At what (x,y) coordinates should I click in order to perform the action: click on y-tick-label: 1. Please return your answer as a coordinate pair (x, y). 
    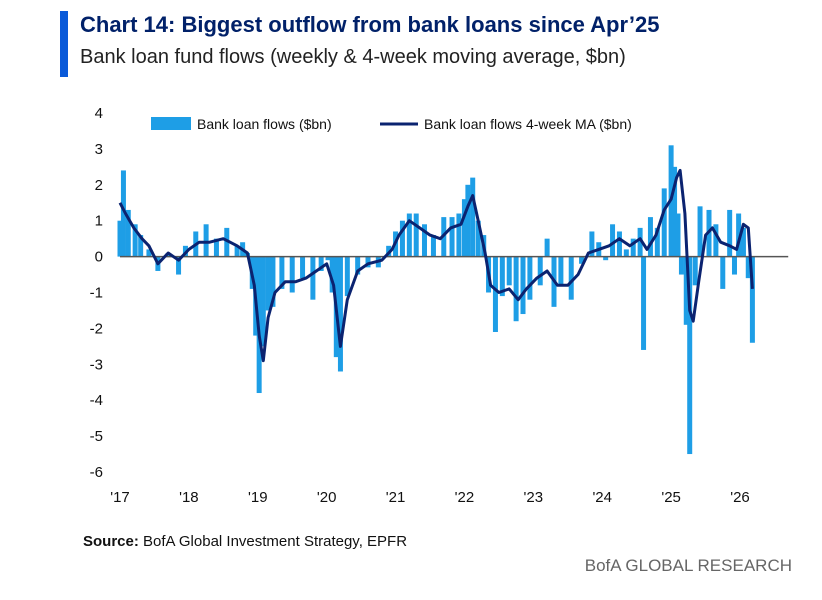
    Looking at the image, I should click on (99, 221).